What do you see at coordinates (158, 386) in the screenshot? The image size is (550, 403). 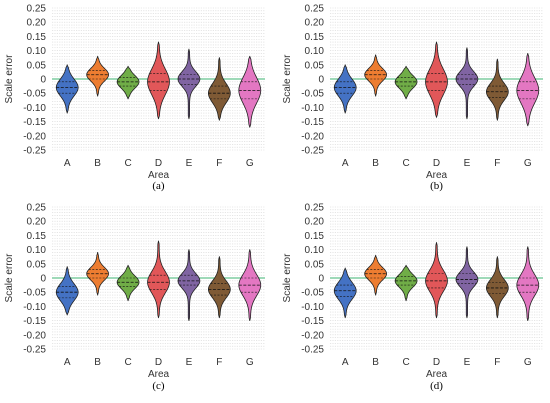 I see `panel-caption: (c)` at bounding box center [158, 386].